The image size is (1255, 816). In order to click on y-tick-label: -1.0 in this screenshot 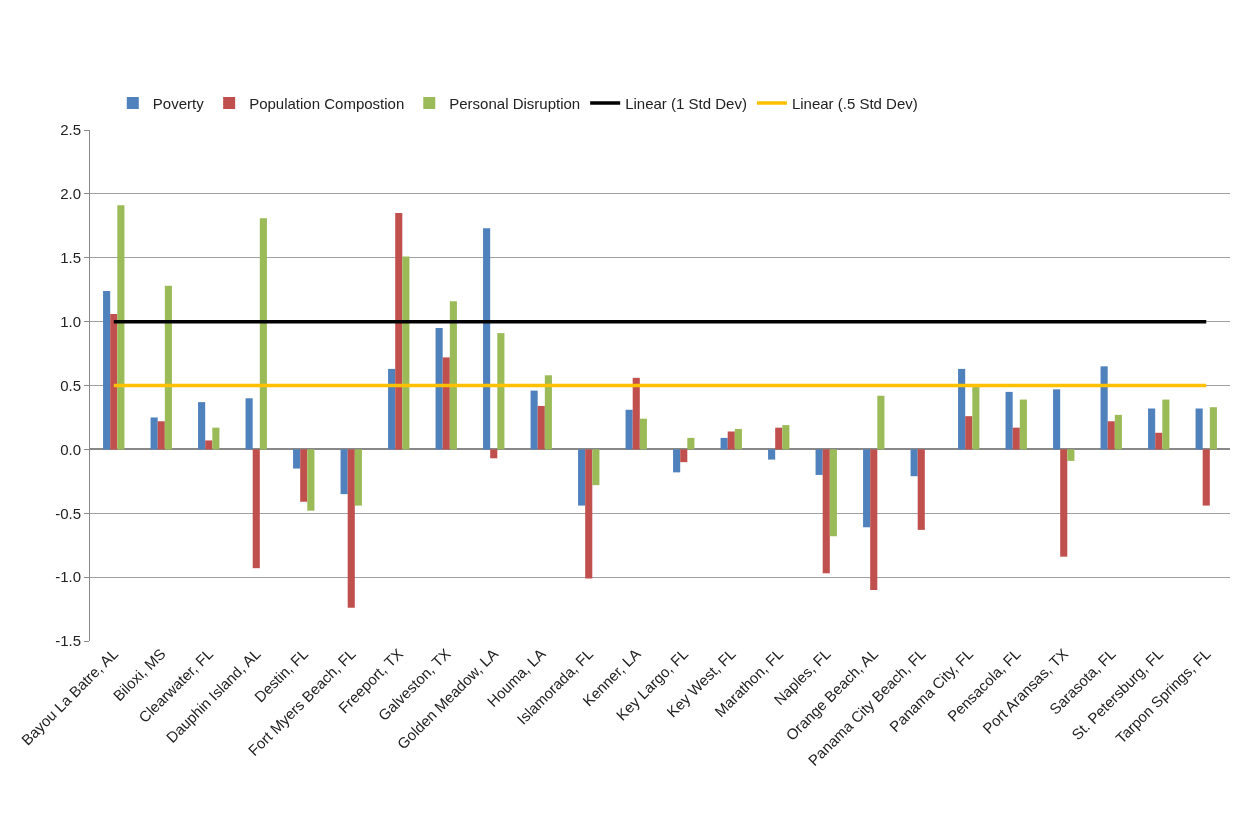, I will do `click(68, 577)`.